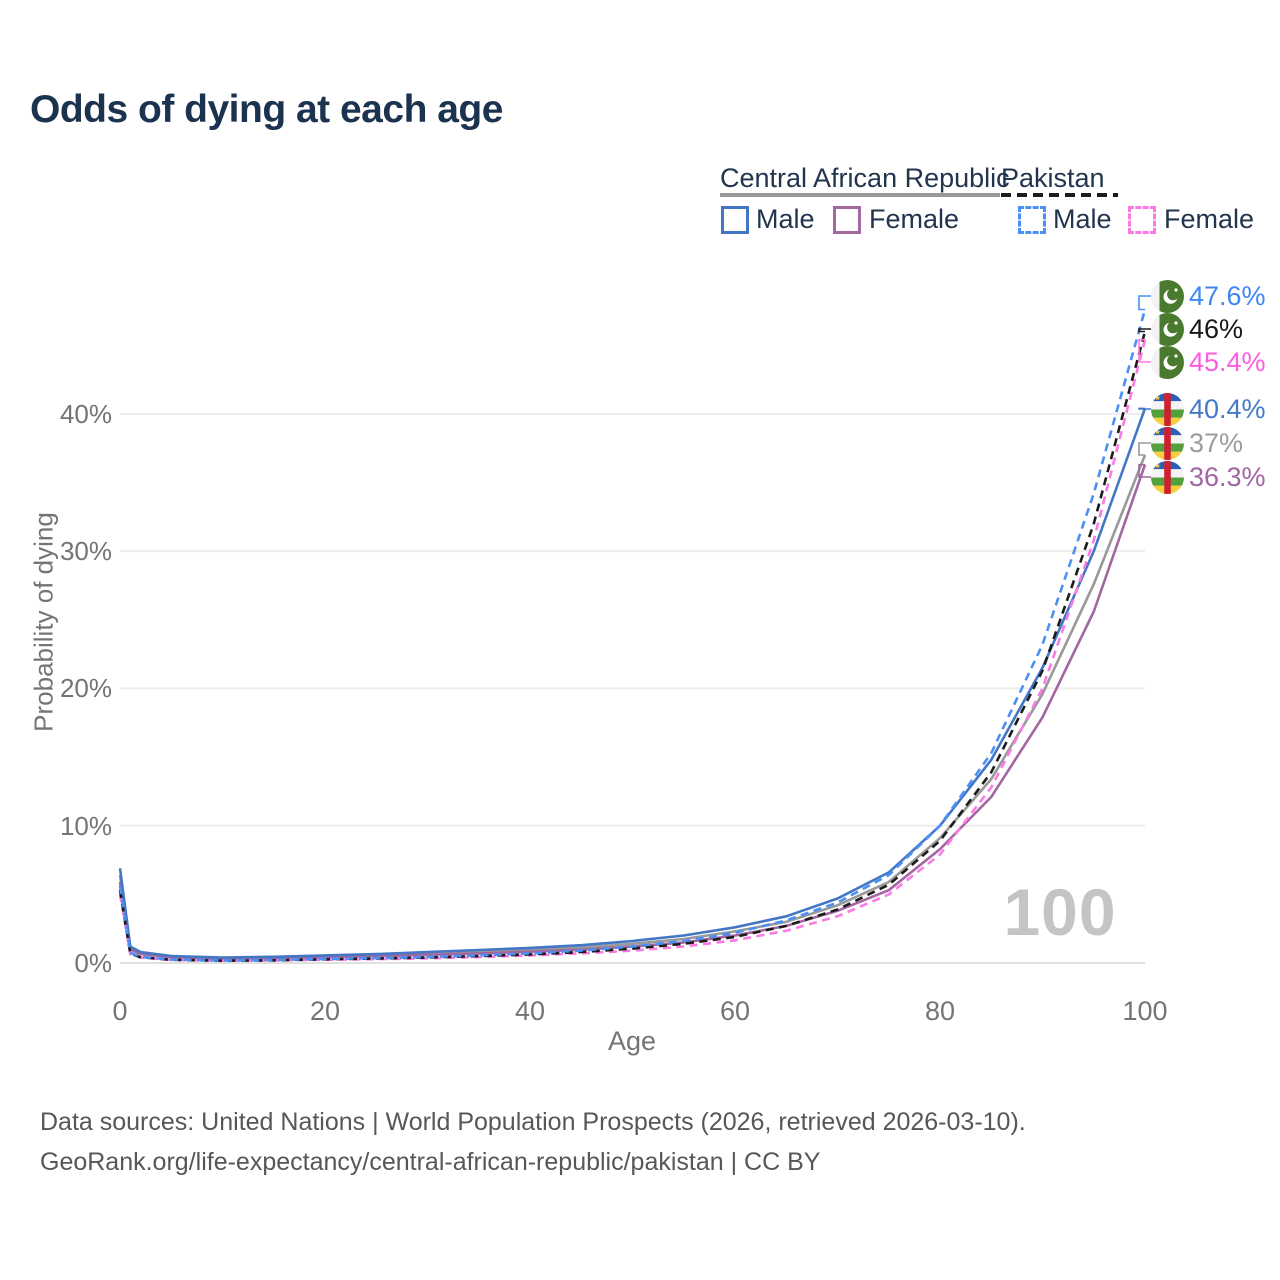  I want to click on x-tick-0: 0, so click(120, 1011).